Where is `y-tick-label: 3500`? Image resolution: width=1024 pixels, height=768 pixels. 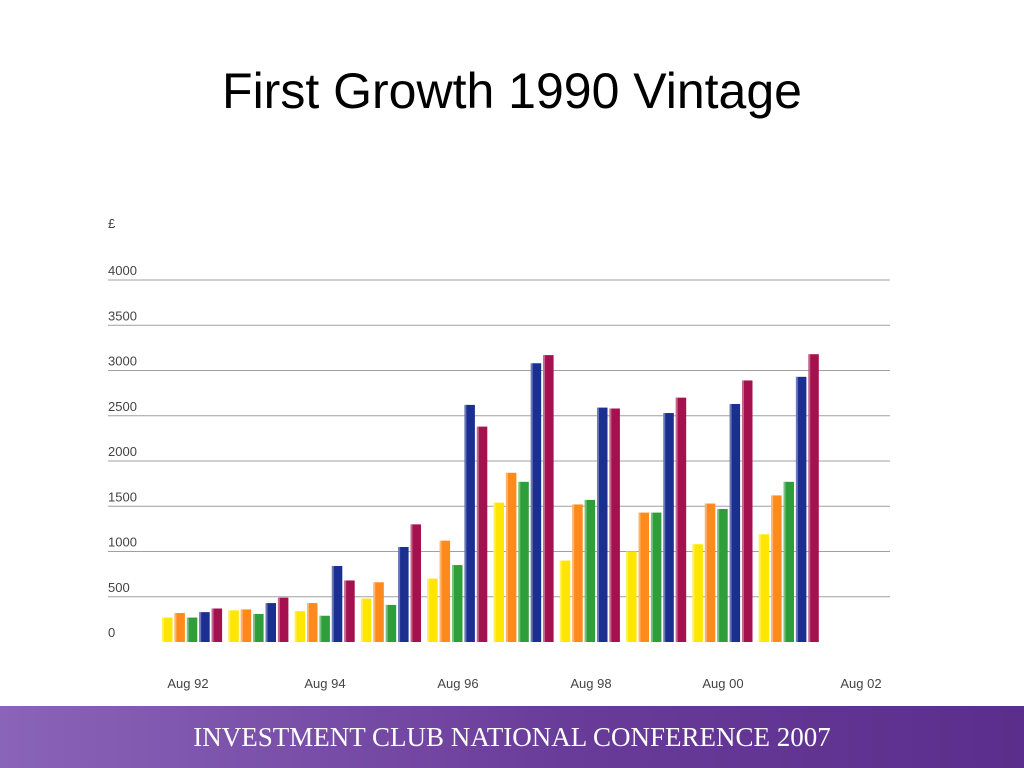
y-tick-label: 3500 is located at coordinates (122, 315).